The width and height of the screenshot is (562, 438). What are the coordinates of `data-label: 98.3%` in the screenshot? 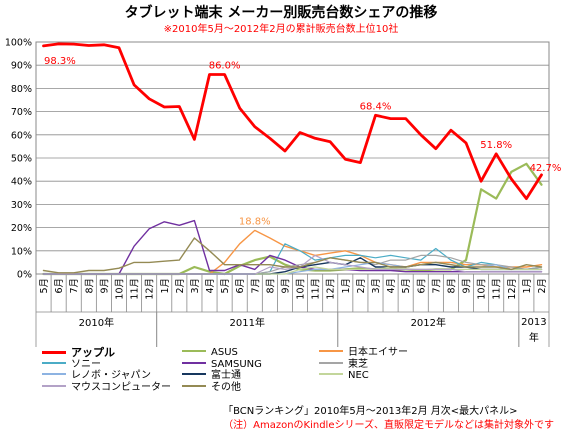 It's located at (60, 61).